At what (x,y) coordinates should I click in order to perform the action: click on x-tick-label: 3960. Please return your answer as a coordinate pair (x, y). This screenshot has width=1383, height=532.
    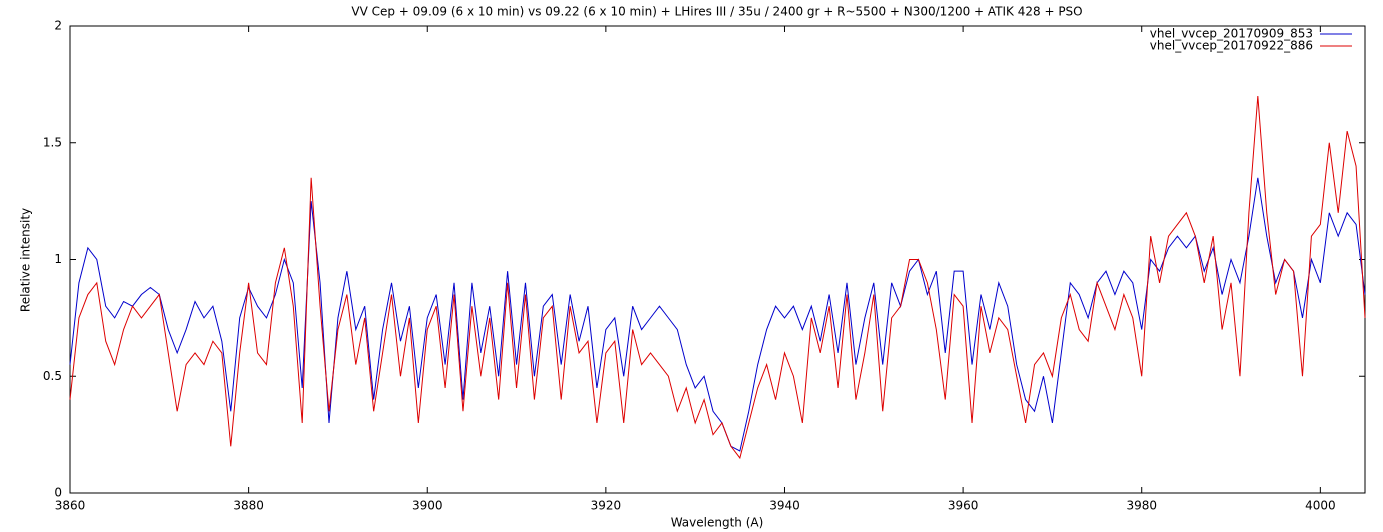
    Looking at the image, I should click on (963, 506).